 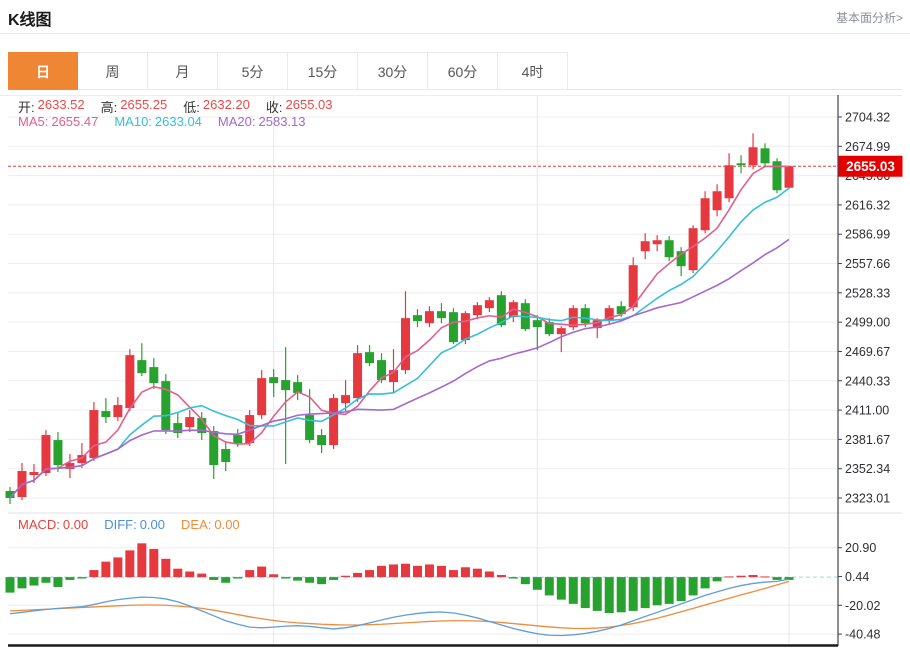 I want to click on ma-readout: MA5: 2655.47 MA10: 2633.04 MA20: 2583.13, so click(x=162, y=121).